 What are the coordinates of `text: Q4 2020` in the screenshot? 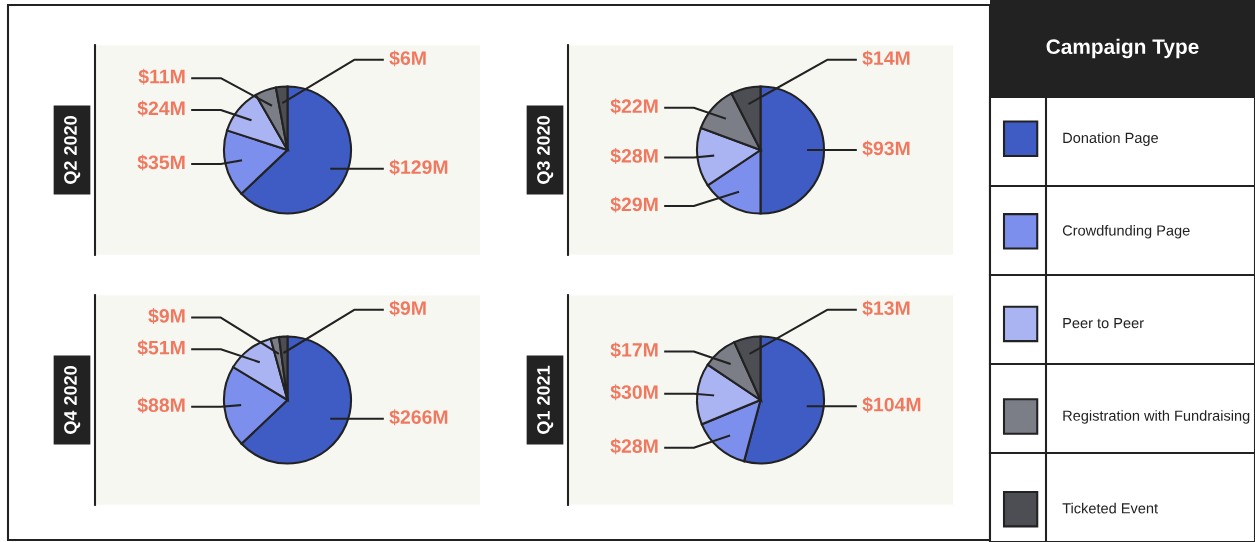 It's located at (72, 400).